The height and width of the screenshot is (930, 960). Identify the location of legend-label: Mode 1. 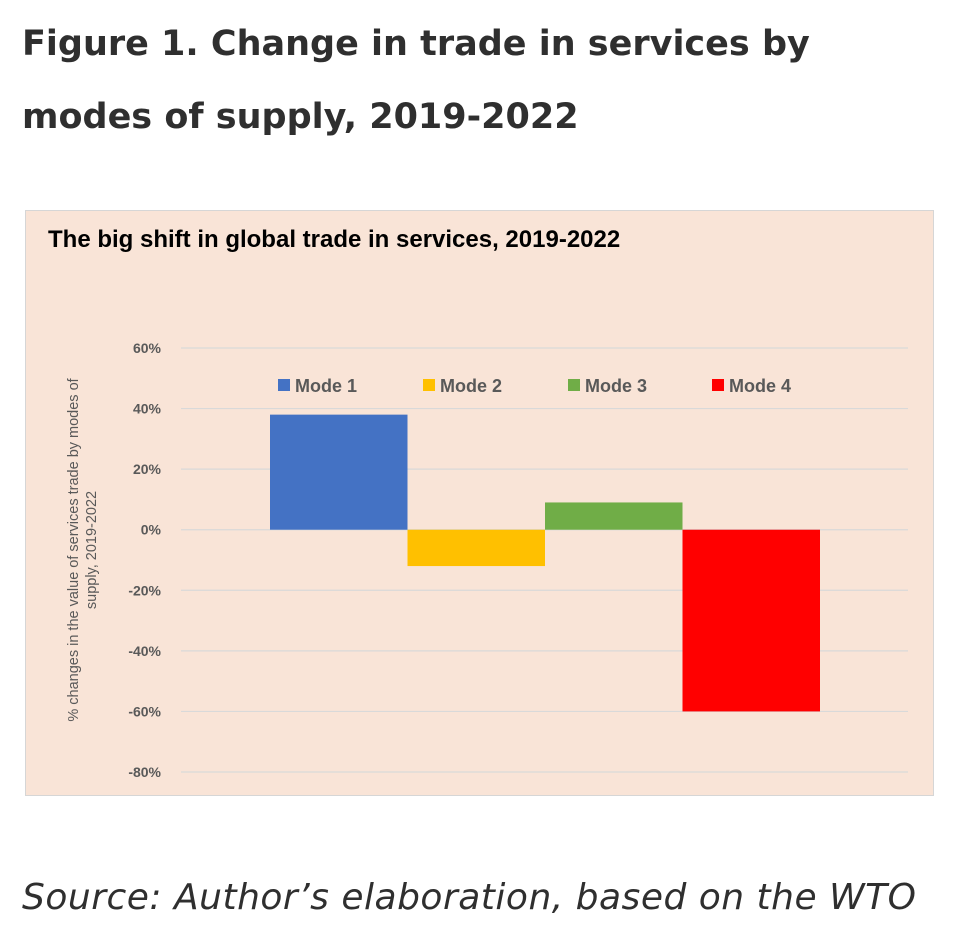
(326, 386).